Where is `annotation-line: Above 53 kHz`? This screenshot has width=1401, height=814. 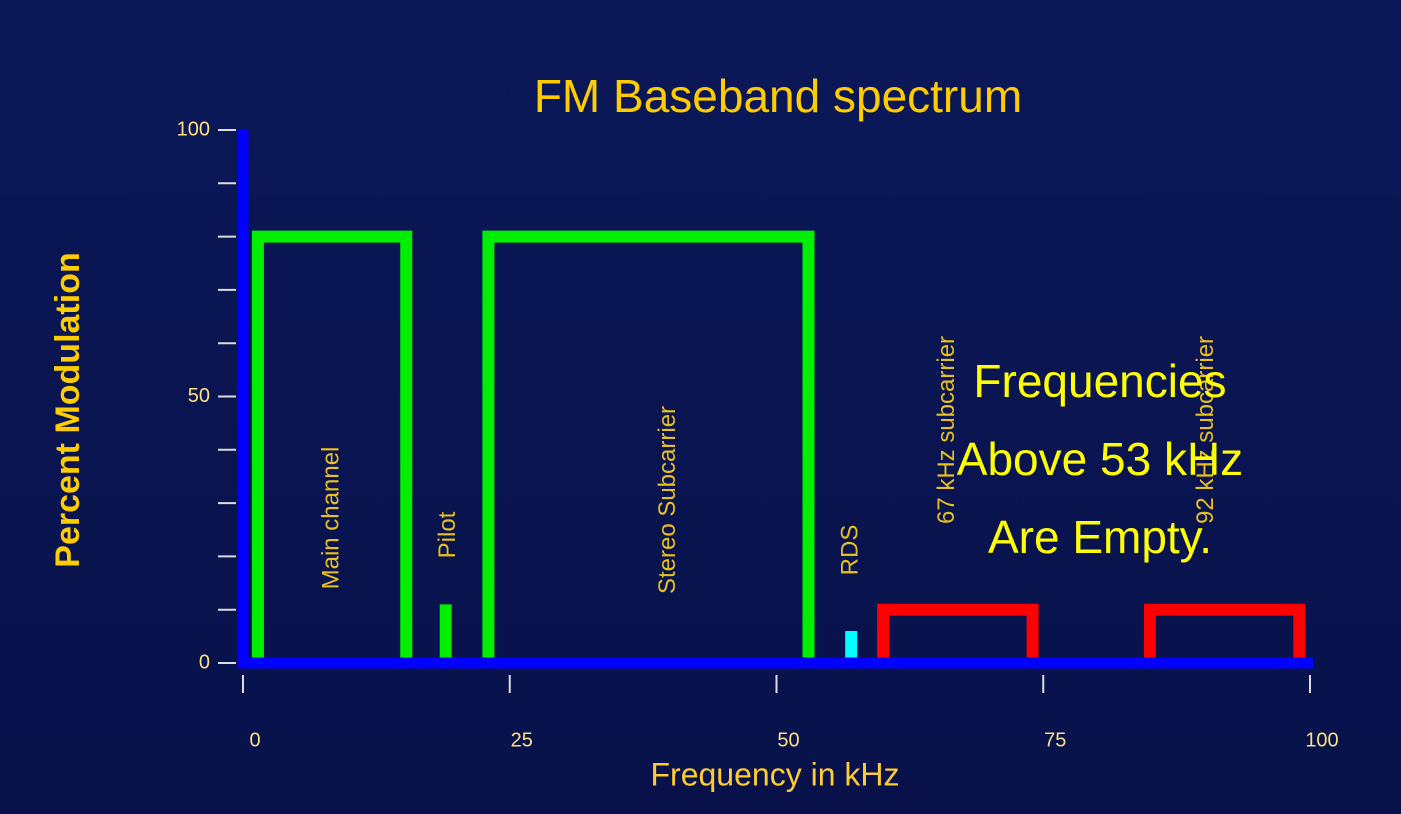 annotation-line: Above 53 kHz is located at coordinates (1100, 459).